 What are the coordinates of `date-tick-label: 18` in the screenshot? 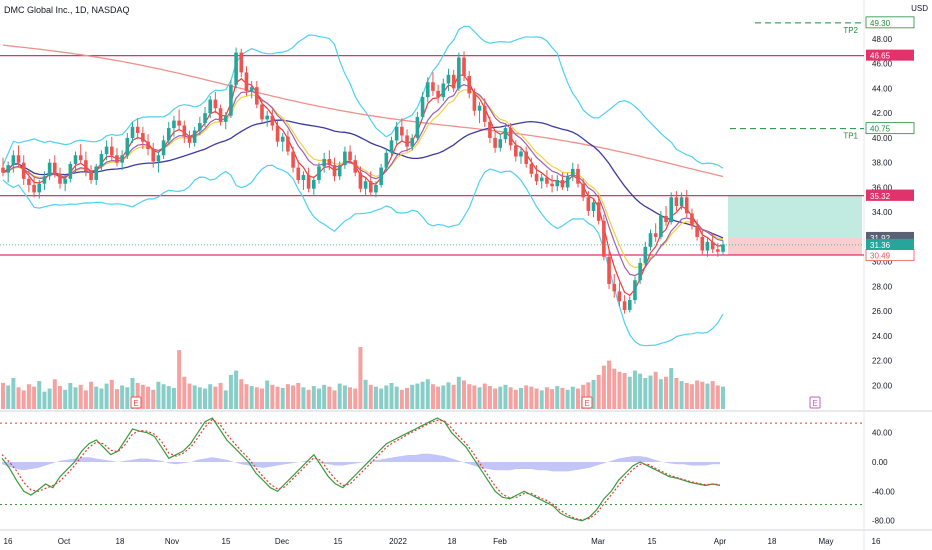 It's located at (120, 541).